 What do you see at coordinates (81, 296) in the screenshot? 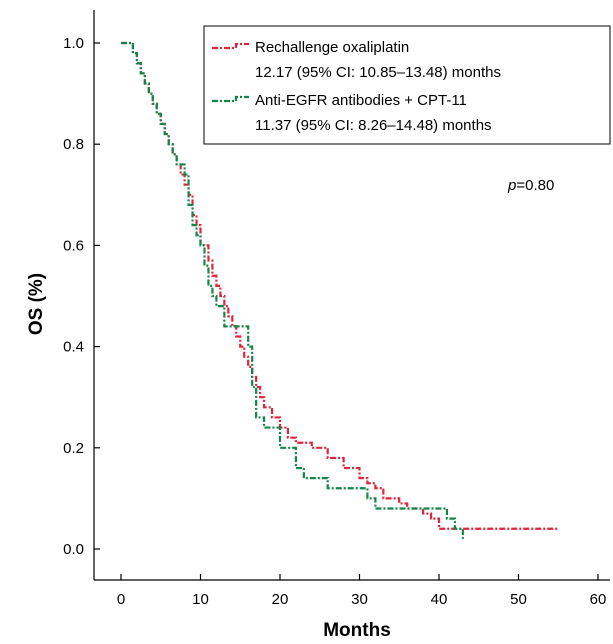
I see `y-ticks: 0.0 0.2 0.4 0.6 0.8 1.0` at bounding box center [81, 296].